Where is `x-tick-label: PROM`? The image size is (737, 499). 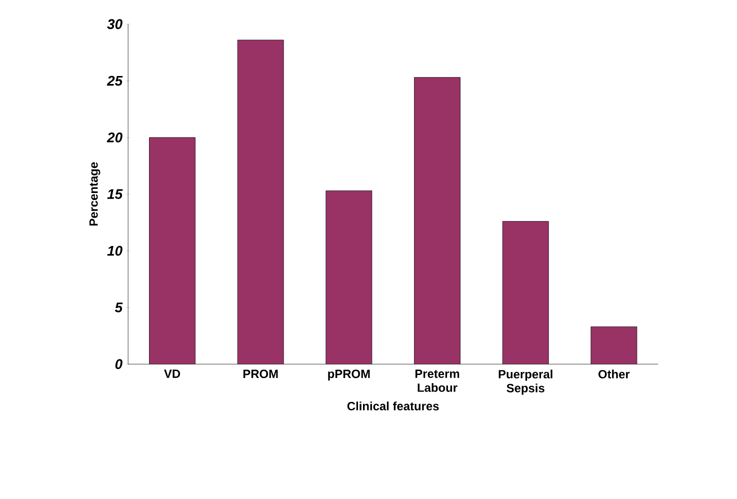 x-tick-label: PROM is located at coordinates (260, 374).